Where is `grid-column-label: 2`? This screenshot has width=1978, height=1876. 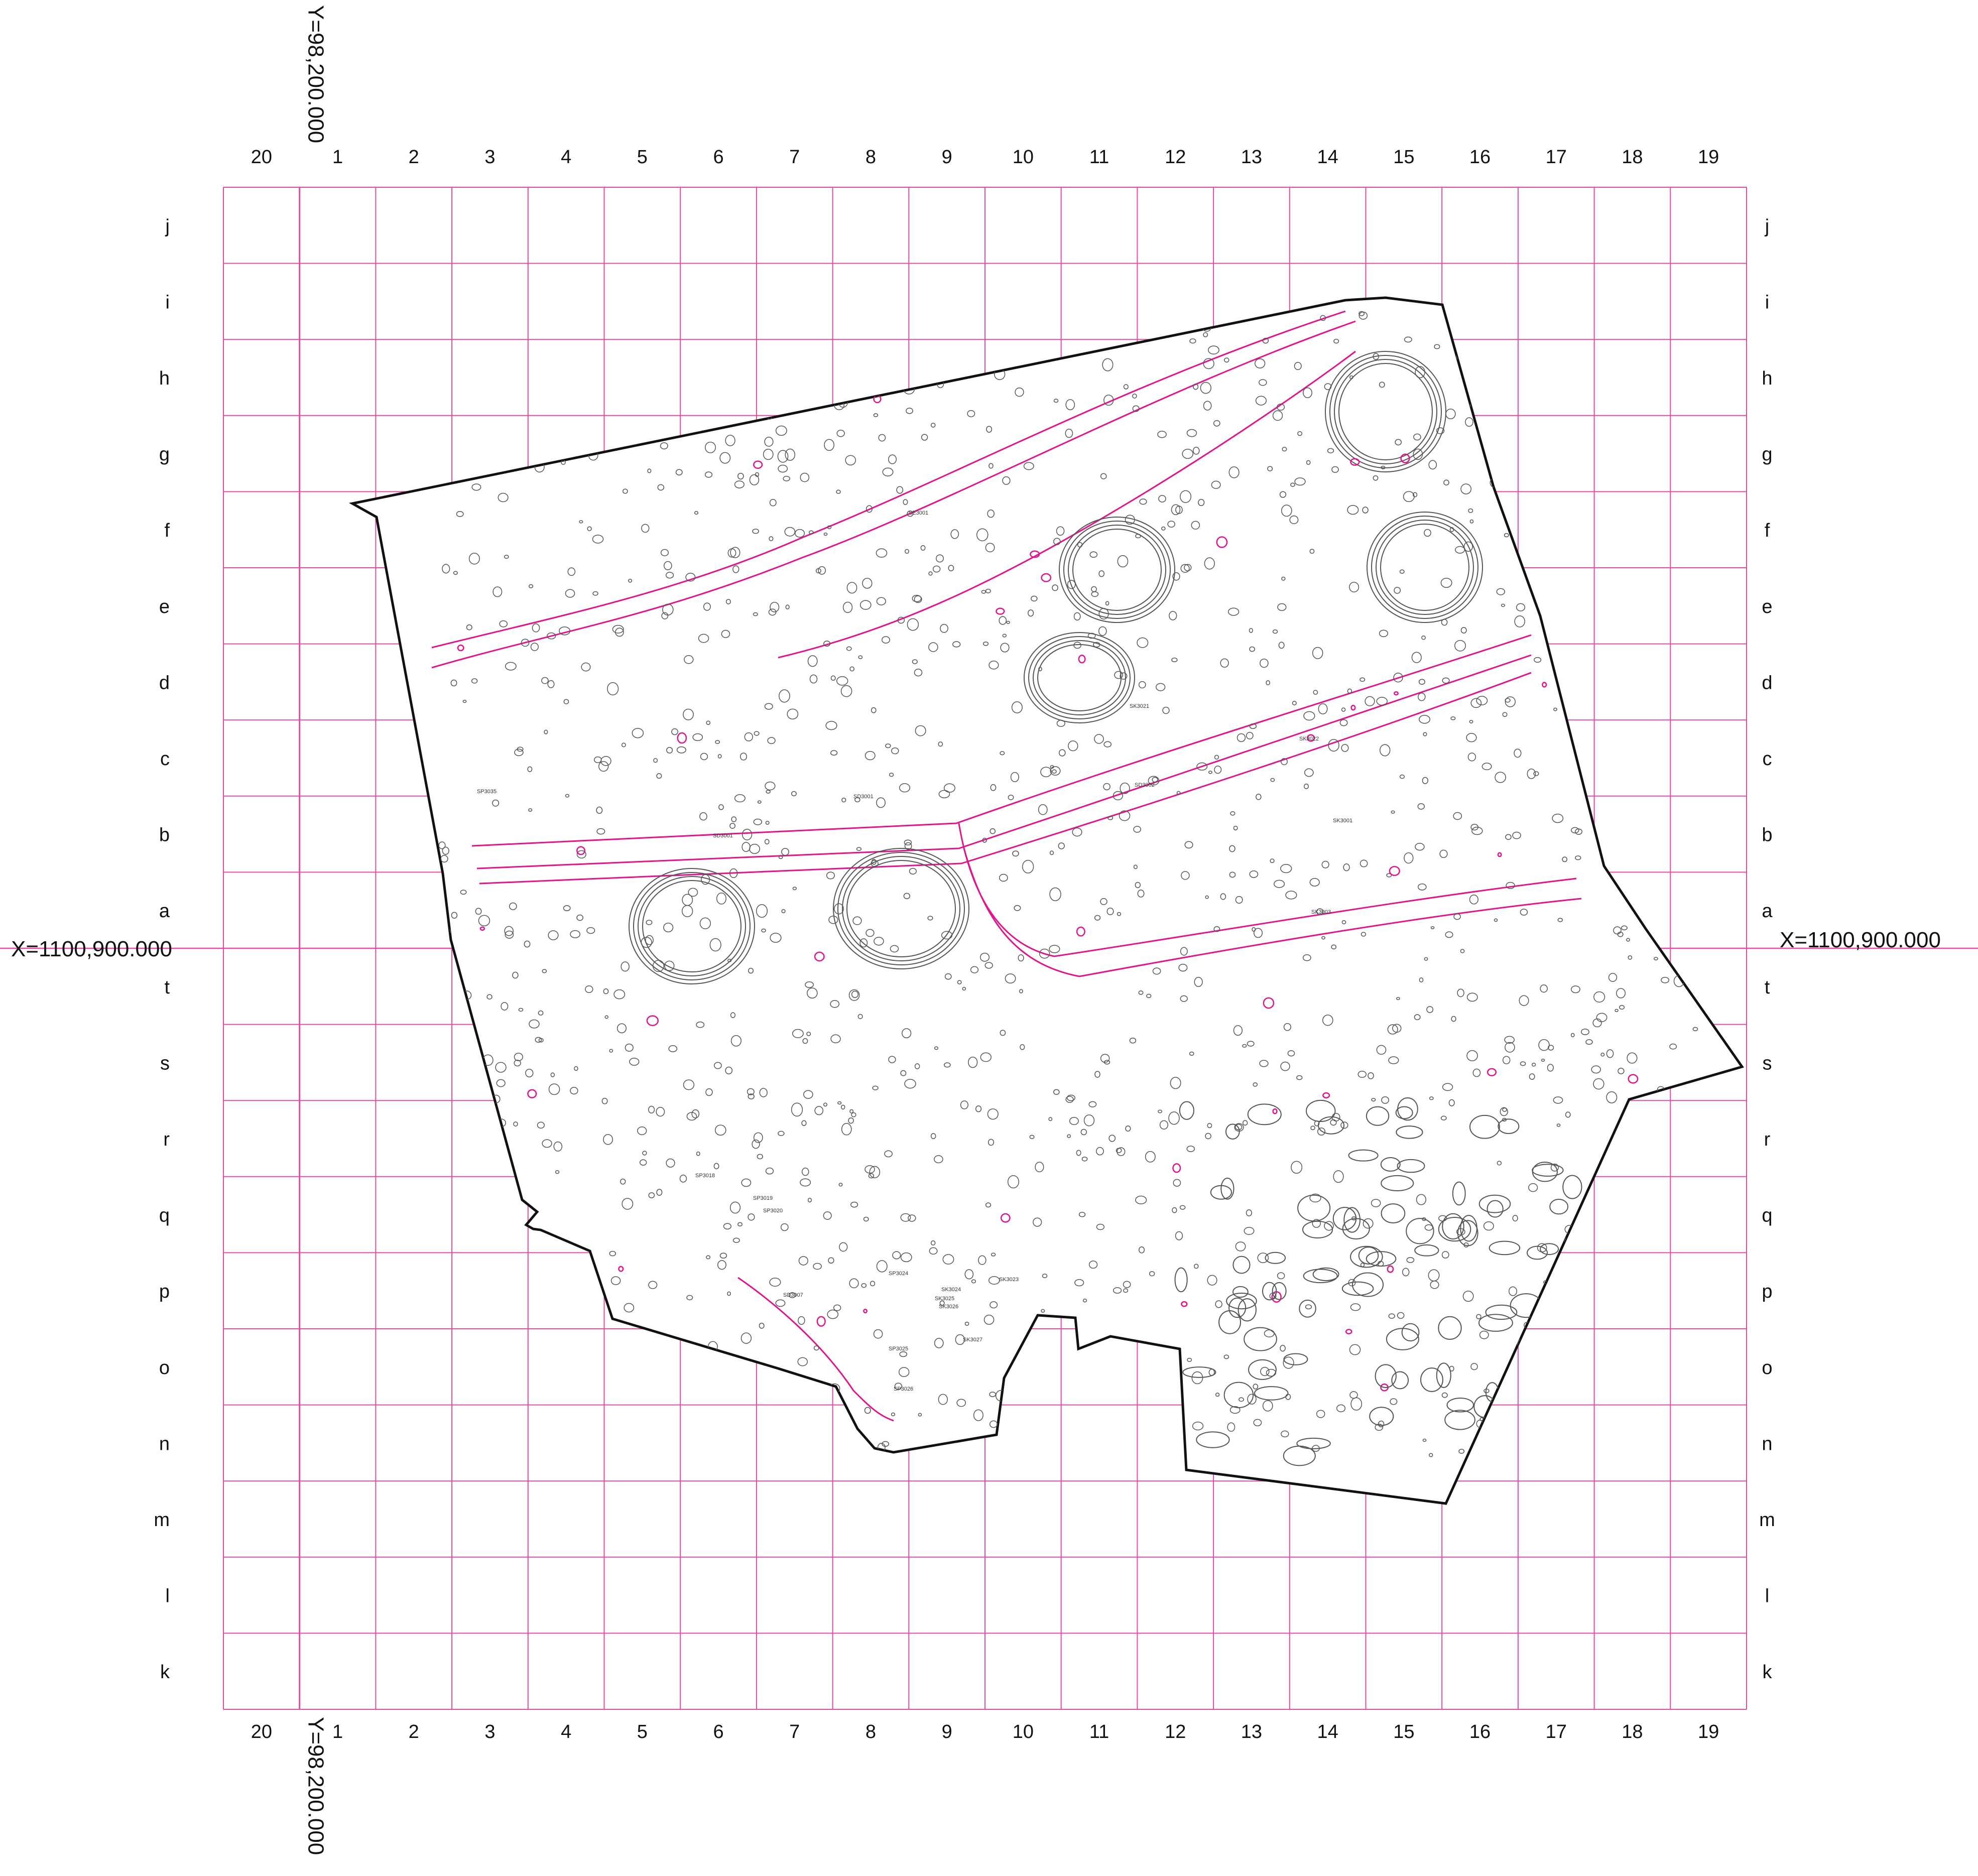 grid-column-label: 2 is located at coordinates (414, 157).